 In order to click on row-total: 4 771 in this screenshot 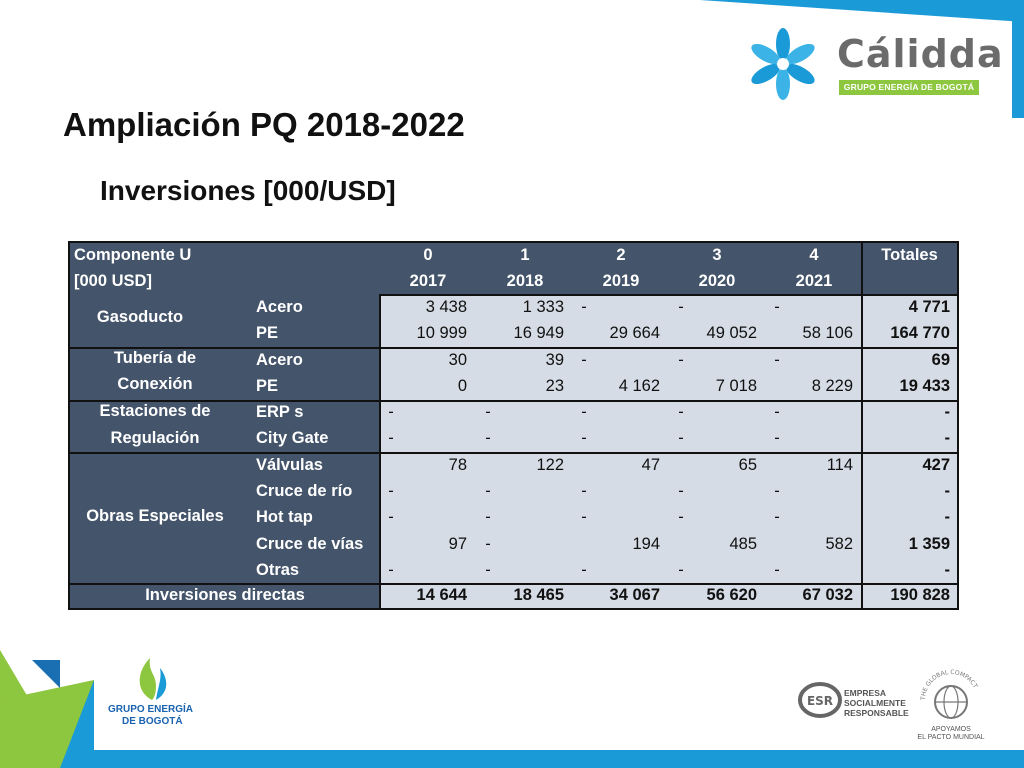, I will do `click(929, 307)`.